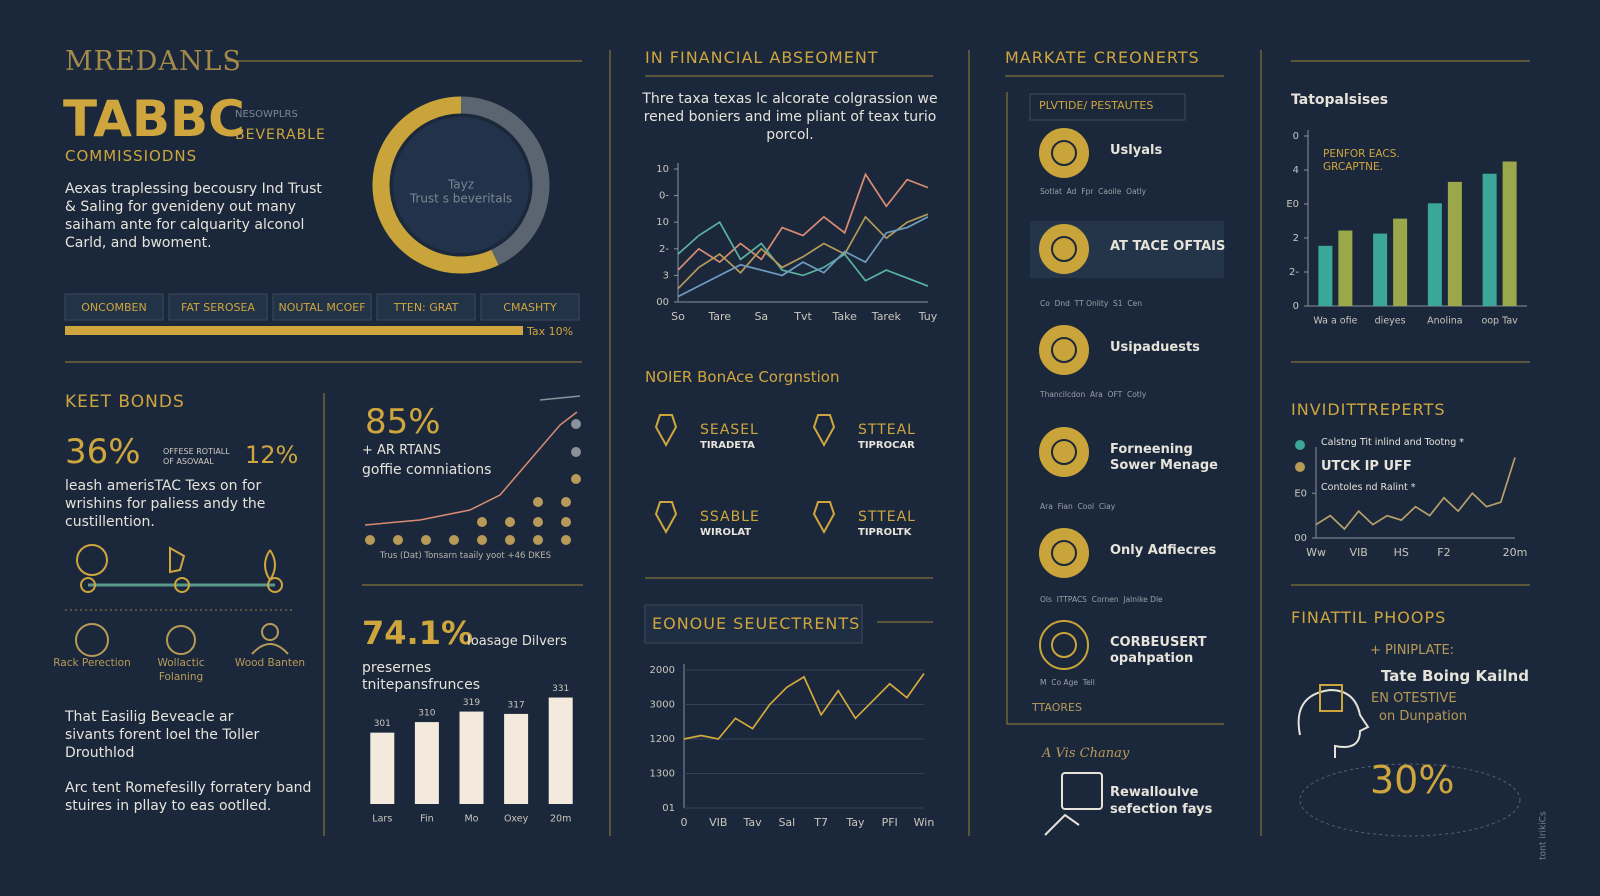 The width and height of the screenshot is (1600, 896). Describe the element at coordinates (1300, 493) in the screenshot. I see `y-tick-label: E0` at that location.